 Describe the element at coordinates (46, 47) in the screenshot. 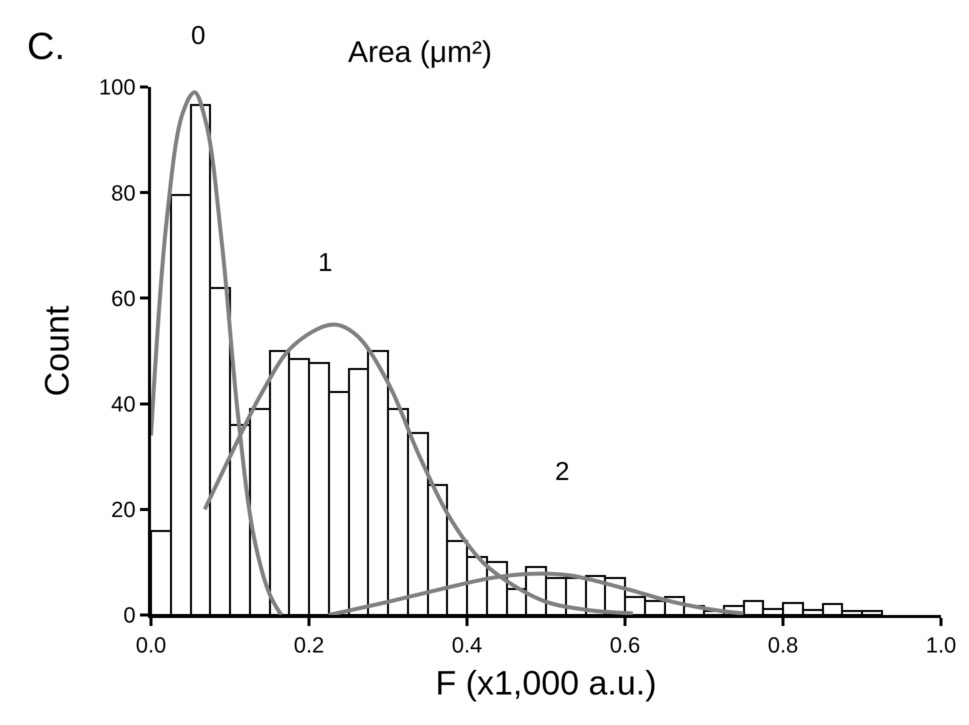

I see `text: C.` at that location.